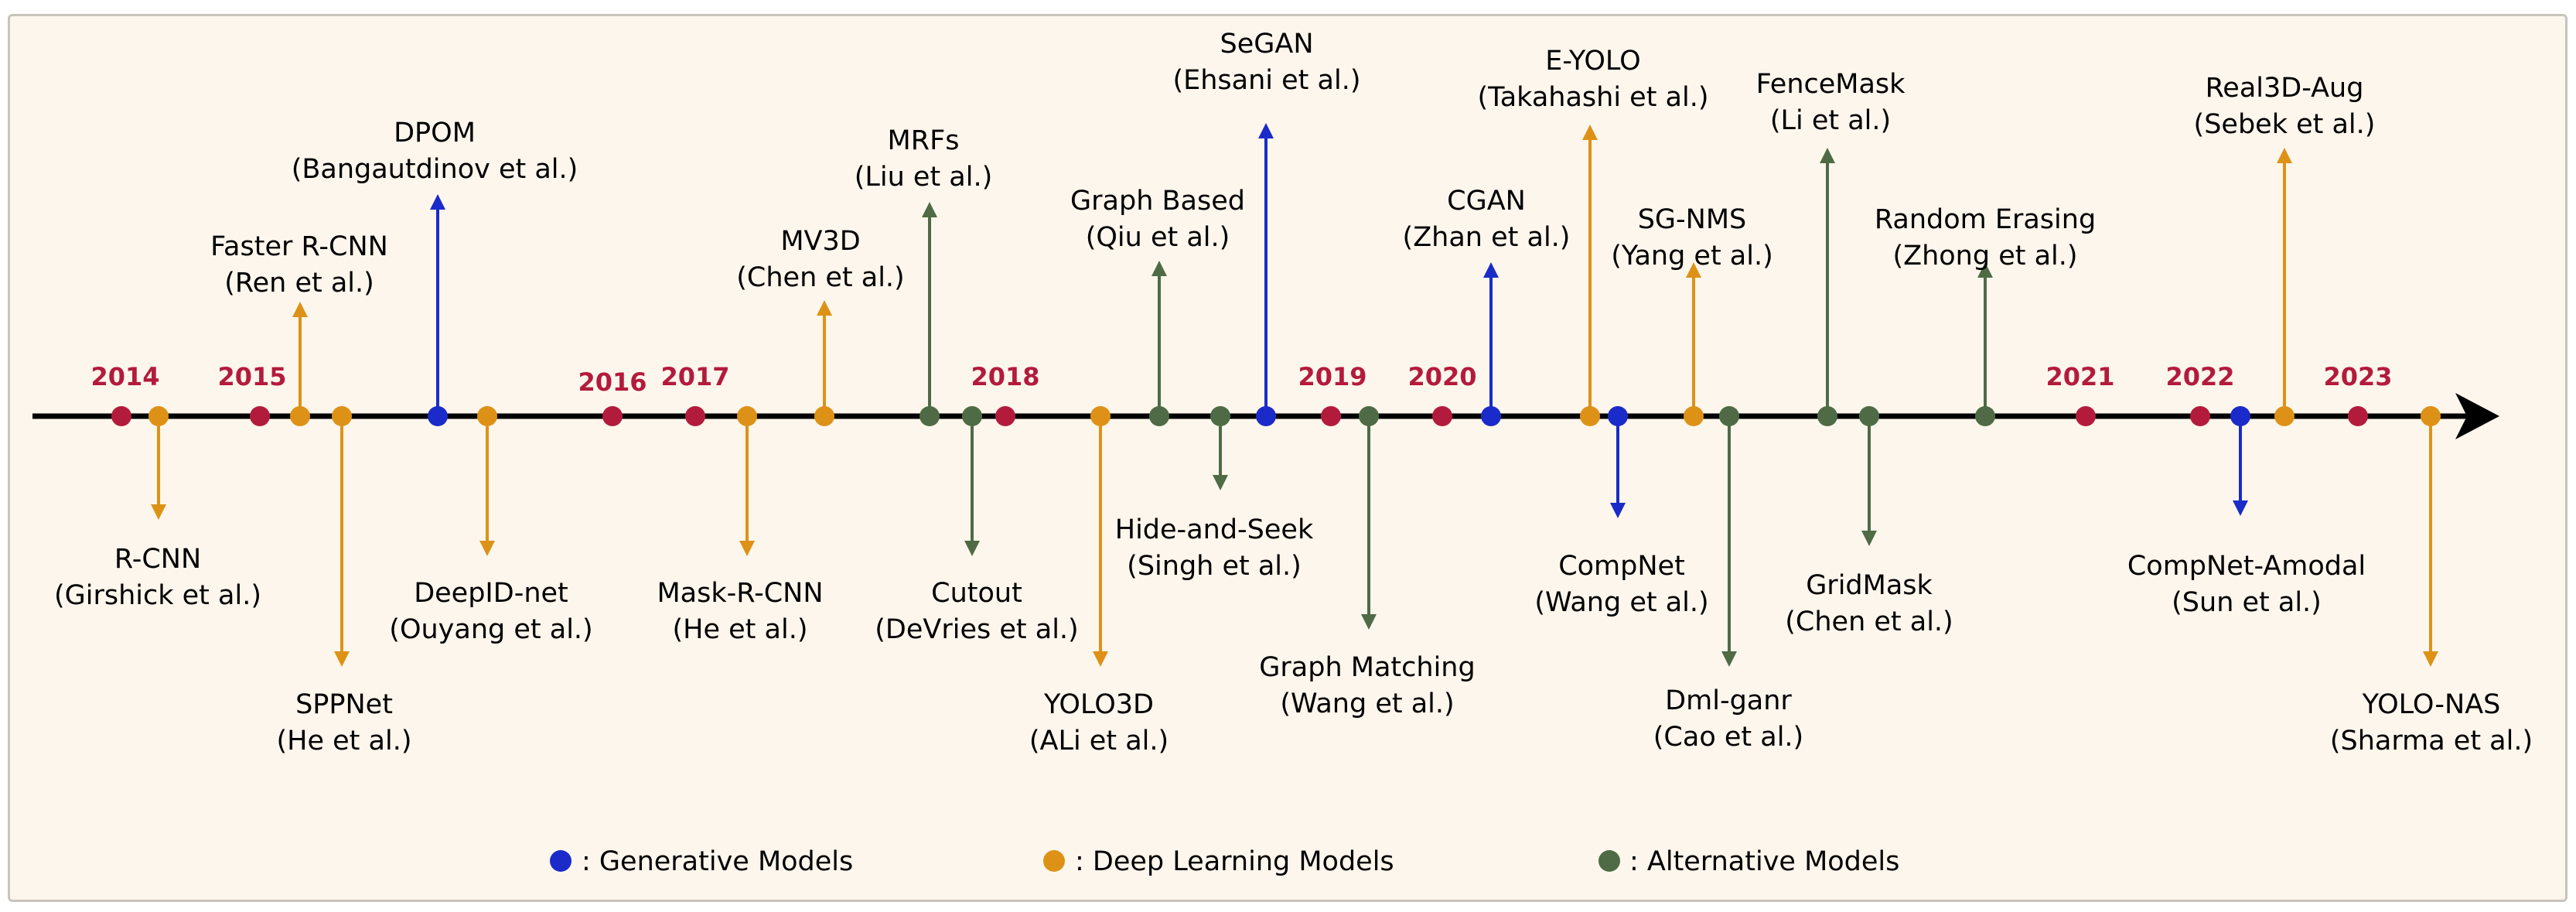  Describe the element at coordinates (977, 593) in the screenshot. I see `method-name-cutout: Cutout` at that location.